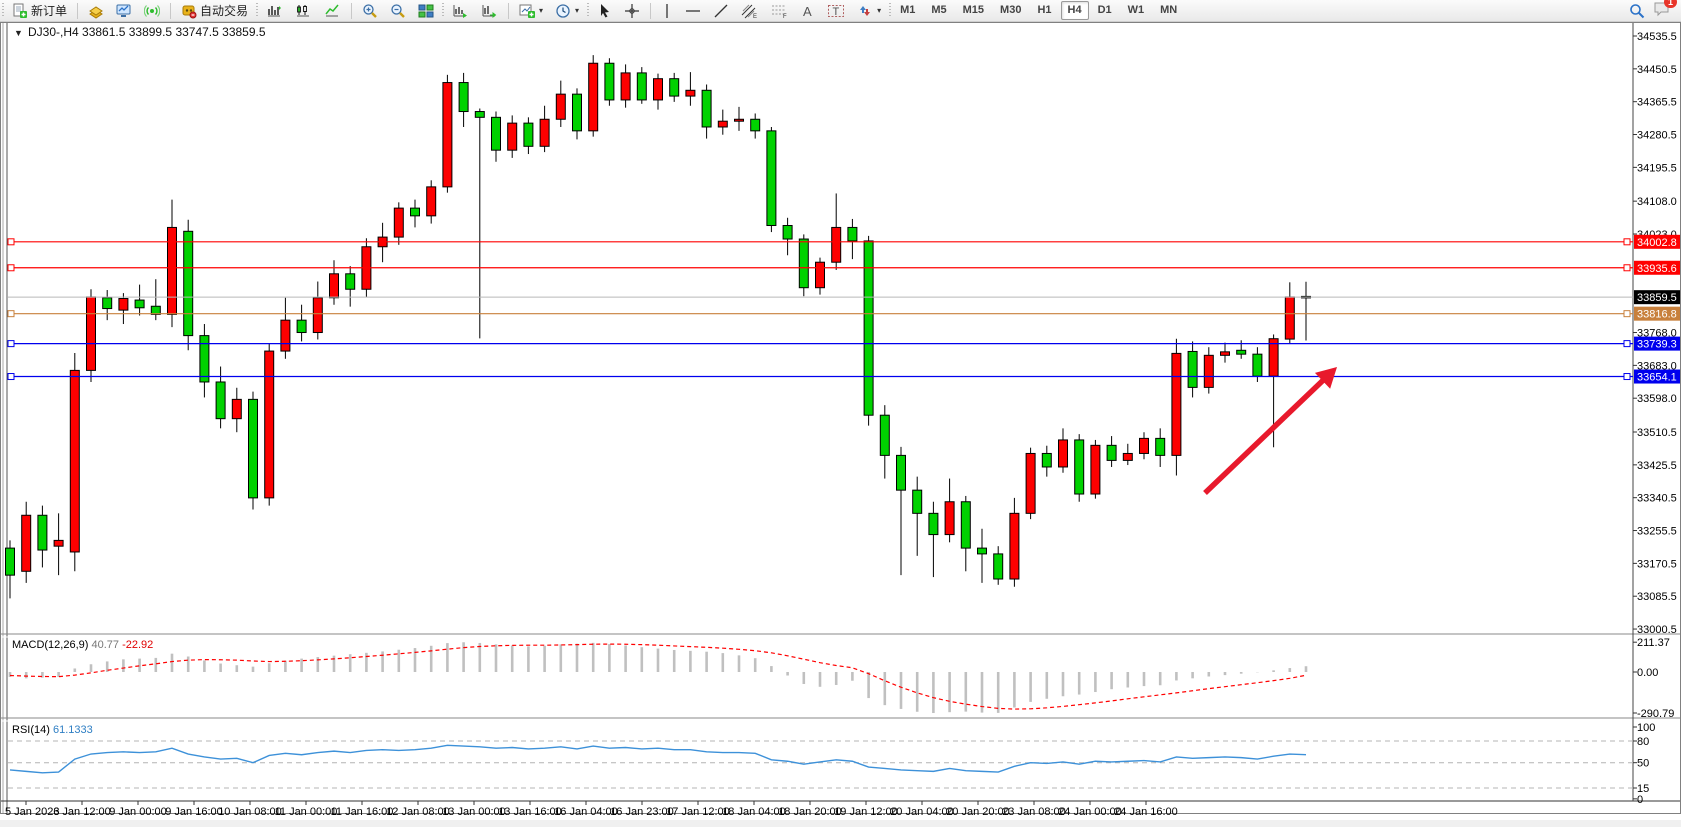 The width and height of the screenshot is (1681, 827). What do you see at coordinates (303, 10) in the screenshot?
I see `candle-chart-mode-button` at bounding box center [303, 10].